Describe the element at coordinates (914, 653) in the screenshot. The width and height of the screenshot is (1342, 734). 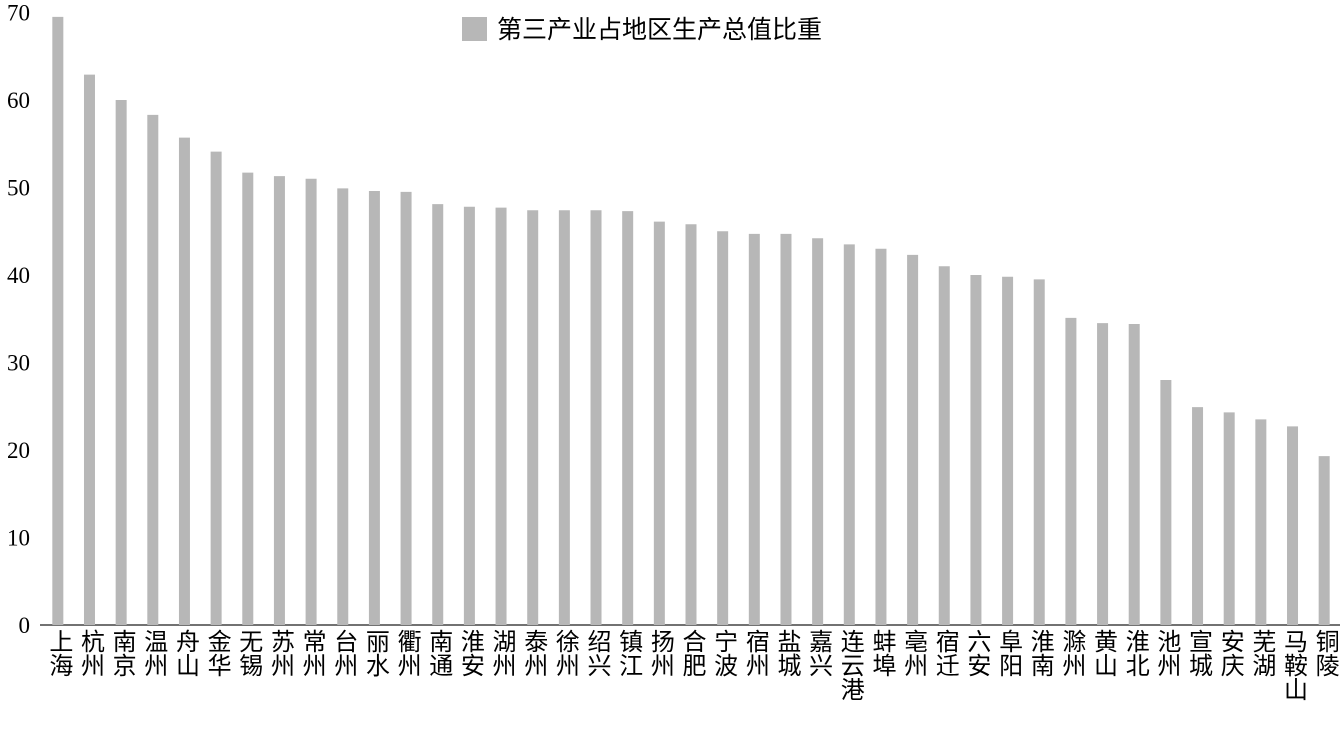
I see `x-tick-label: 亳州` at that location.